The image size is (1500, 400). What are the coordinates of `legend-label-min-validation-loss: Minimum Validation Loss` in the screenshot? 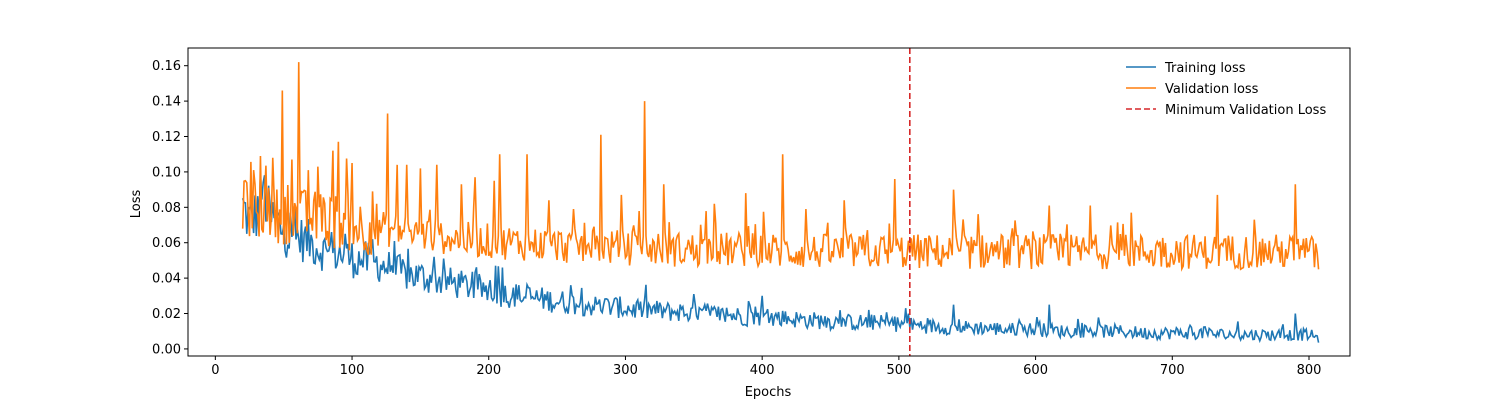 It's located at (1245, 110).